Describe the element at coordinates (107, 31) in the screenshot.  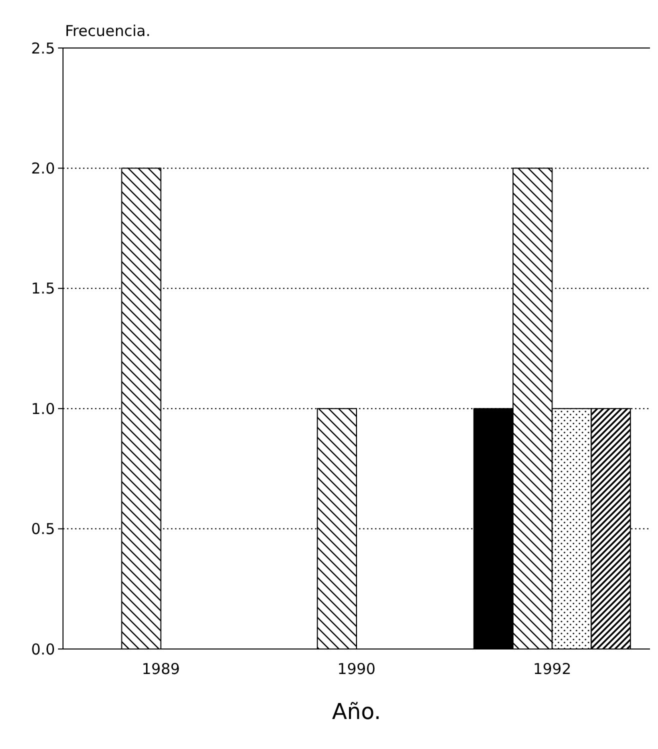
I see `y-axis-title: Frecuencia.` at that location.